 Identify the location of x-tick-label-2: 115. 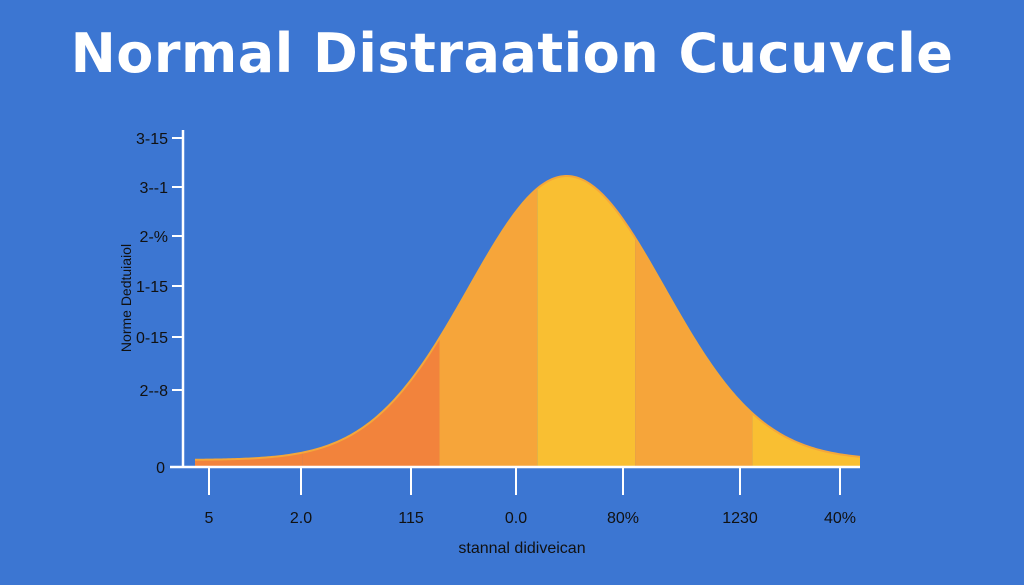
(411, 518).